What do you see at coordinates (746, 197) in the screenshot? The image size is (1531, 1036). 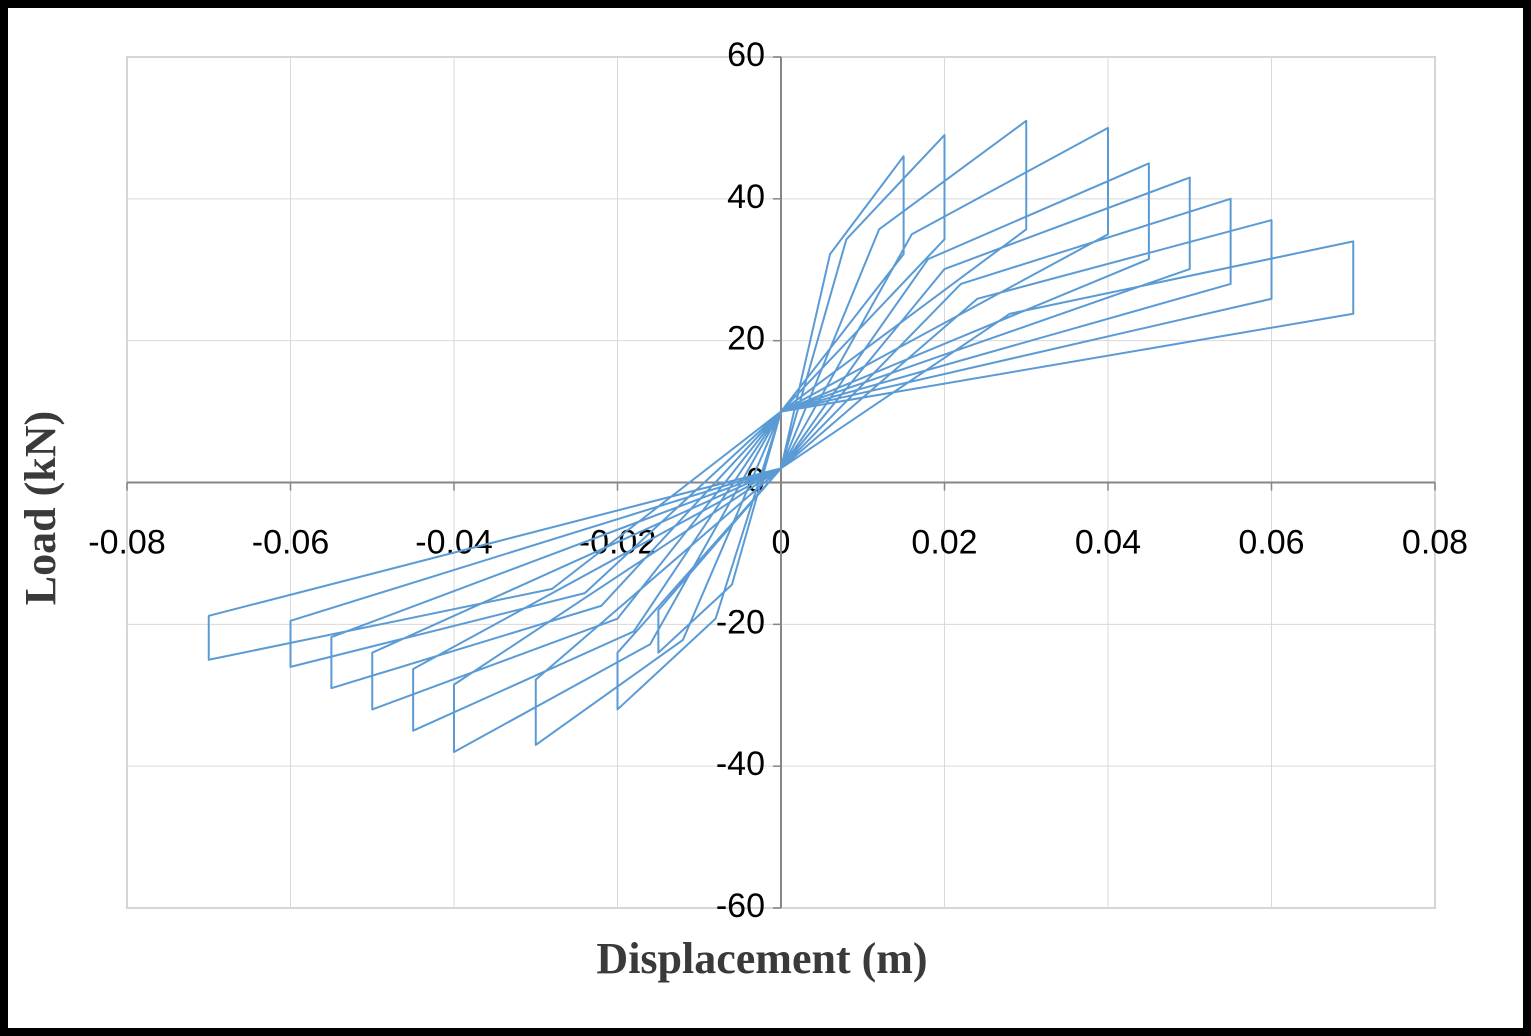 I see `y-tick-label: 40` at bounding box center [746, 197].